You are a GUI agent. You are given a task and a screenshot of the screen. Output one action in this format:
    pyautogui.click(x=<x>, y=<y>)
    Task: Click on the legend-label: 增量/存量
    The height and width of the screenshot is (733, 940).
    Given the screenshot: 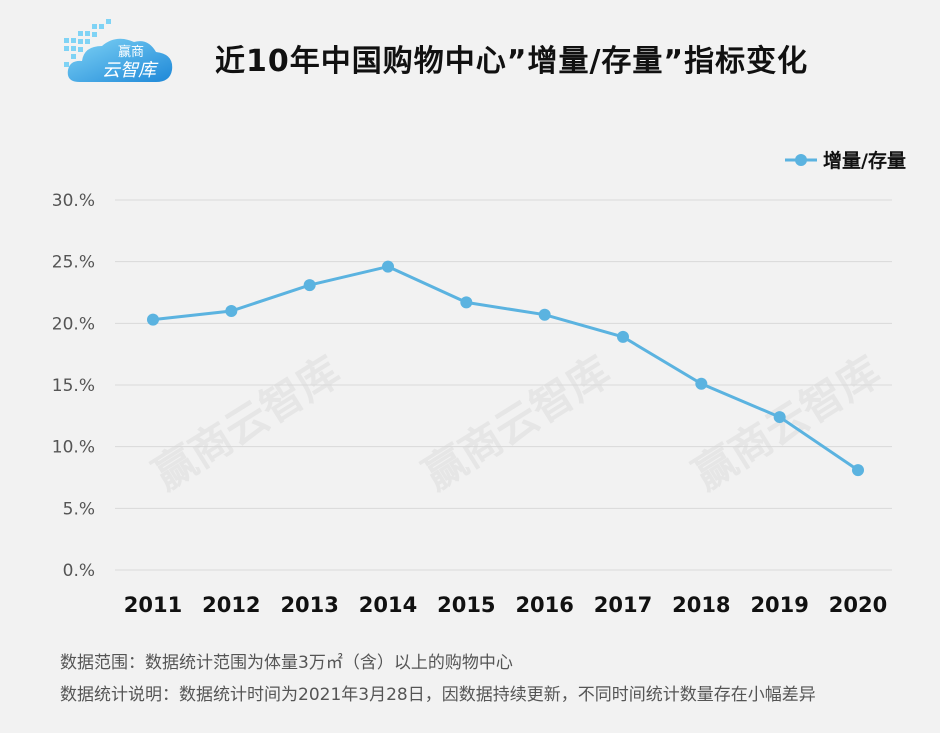 What is the action you would take?
    pyautogui.click(x=864, y=161)
    